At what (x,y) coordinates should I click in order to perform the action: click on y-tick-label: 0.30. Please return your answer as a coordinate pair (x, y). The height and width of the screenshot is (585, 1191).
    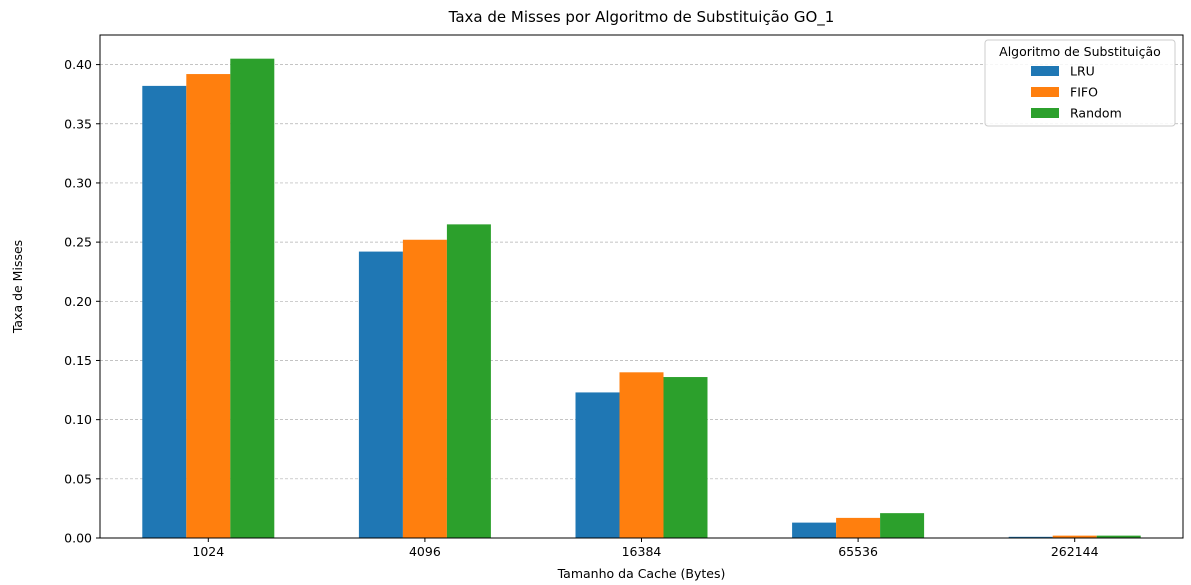
    Looking at the image, I should click on (78, 182).